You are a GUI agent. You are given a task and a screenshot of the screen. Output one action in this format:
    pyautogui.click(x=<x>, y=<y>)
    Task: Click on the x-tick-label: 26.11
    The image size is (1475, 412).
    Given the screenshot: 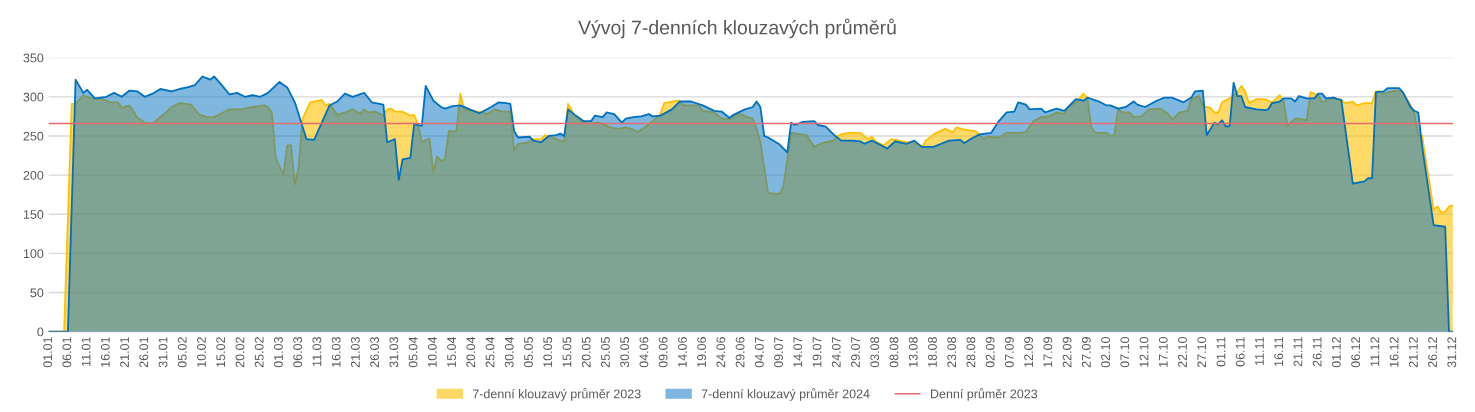 What is the action you would take?
    pyautogui.click(x=1317, y=352)
    